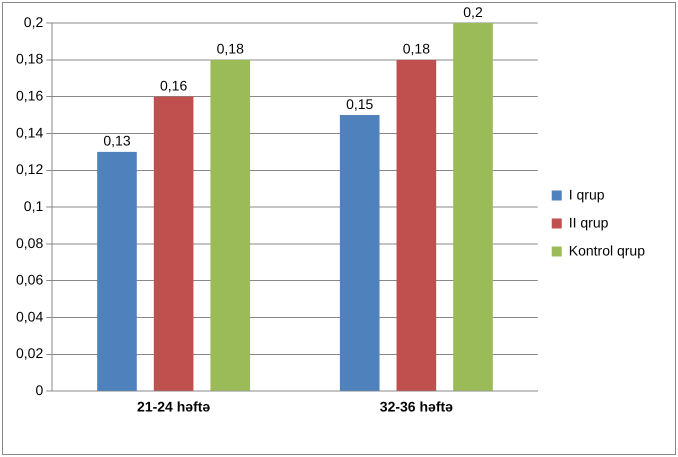 This screenshot has height=457, width=678. What do you see at coordinates (173, 406) in the screenshot?
I see `x-tick-label: 21-24 həftə` at bounding box center [173, 406].